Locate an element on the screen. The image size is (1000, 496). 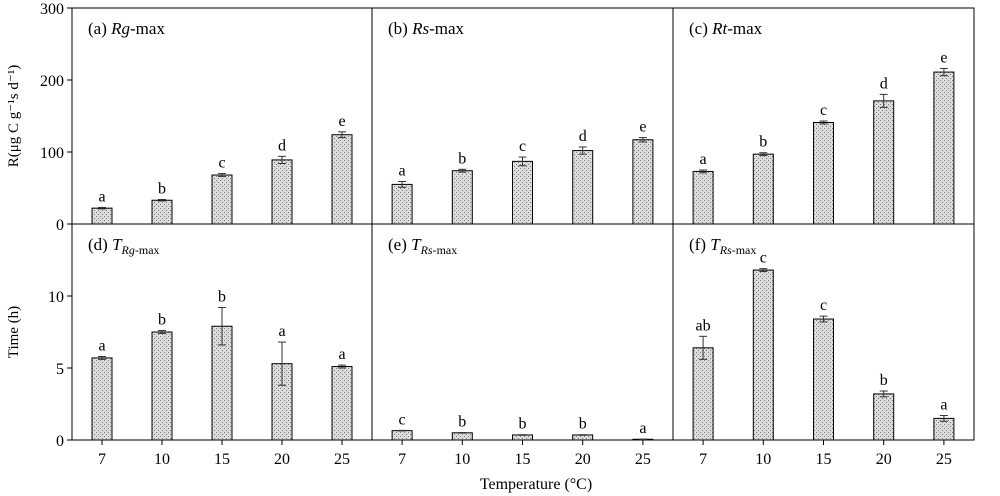
panel-title-d: (d) TRg-max is located at coordinates (124, 246).